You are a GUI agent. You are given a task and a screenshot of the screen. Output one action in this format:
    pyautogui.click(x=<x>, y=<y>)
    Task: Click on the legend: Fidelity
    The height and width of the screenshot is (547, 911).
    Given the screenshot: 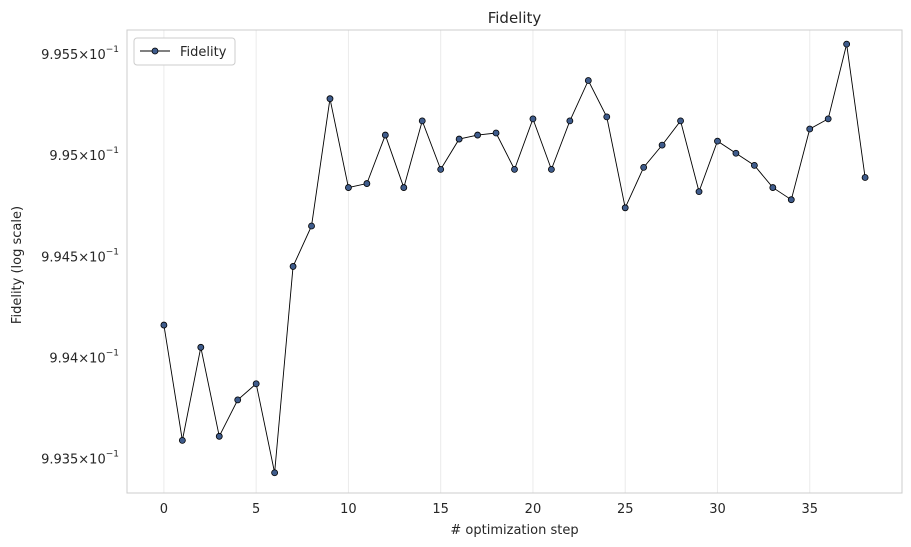 What is the action you would take?
    pyautogui.click(x=184, y=51)
    